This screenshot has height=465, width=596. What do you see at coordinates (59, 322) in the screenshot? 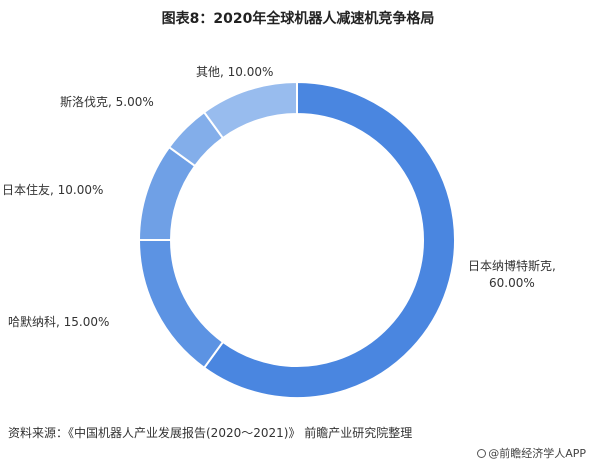
I see `data-label-harmonic: 哈默纳科, 15.00%` at bounding box center [59, 322].